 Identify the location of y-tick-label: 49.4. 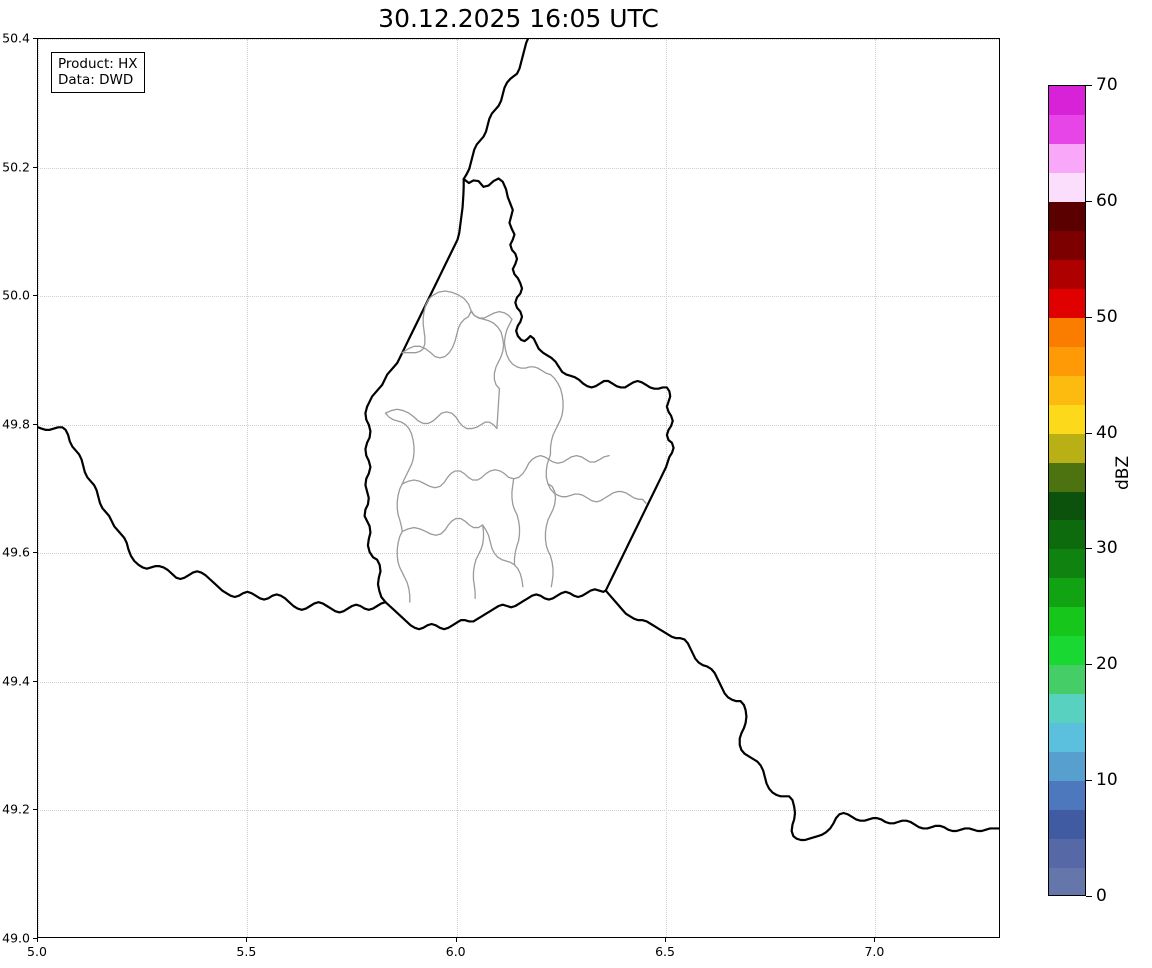
(16, 681).